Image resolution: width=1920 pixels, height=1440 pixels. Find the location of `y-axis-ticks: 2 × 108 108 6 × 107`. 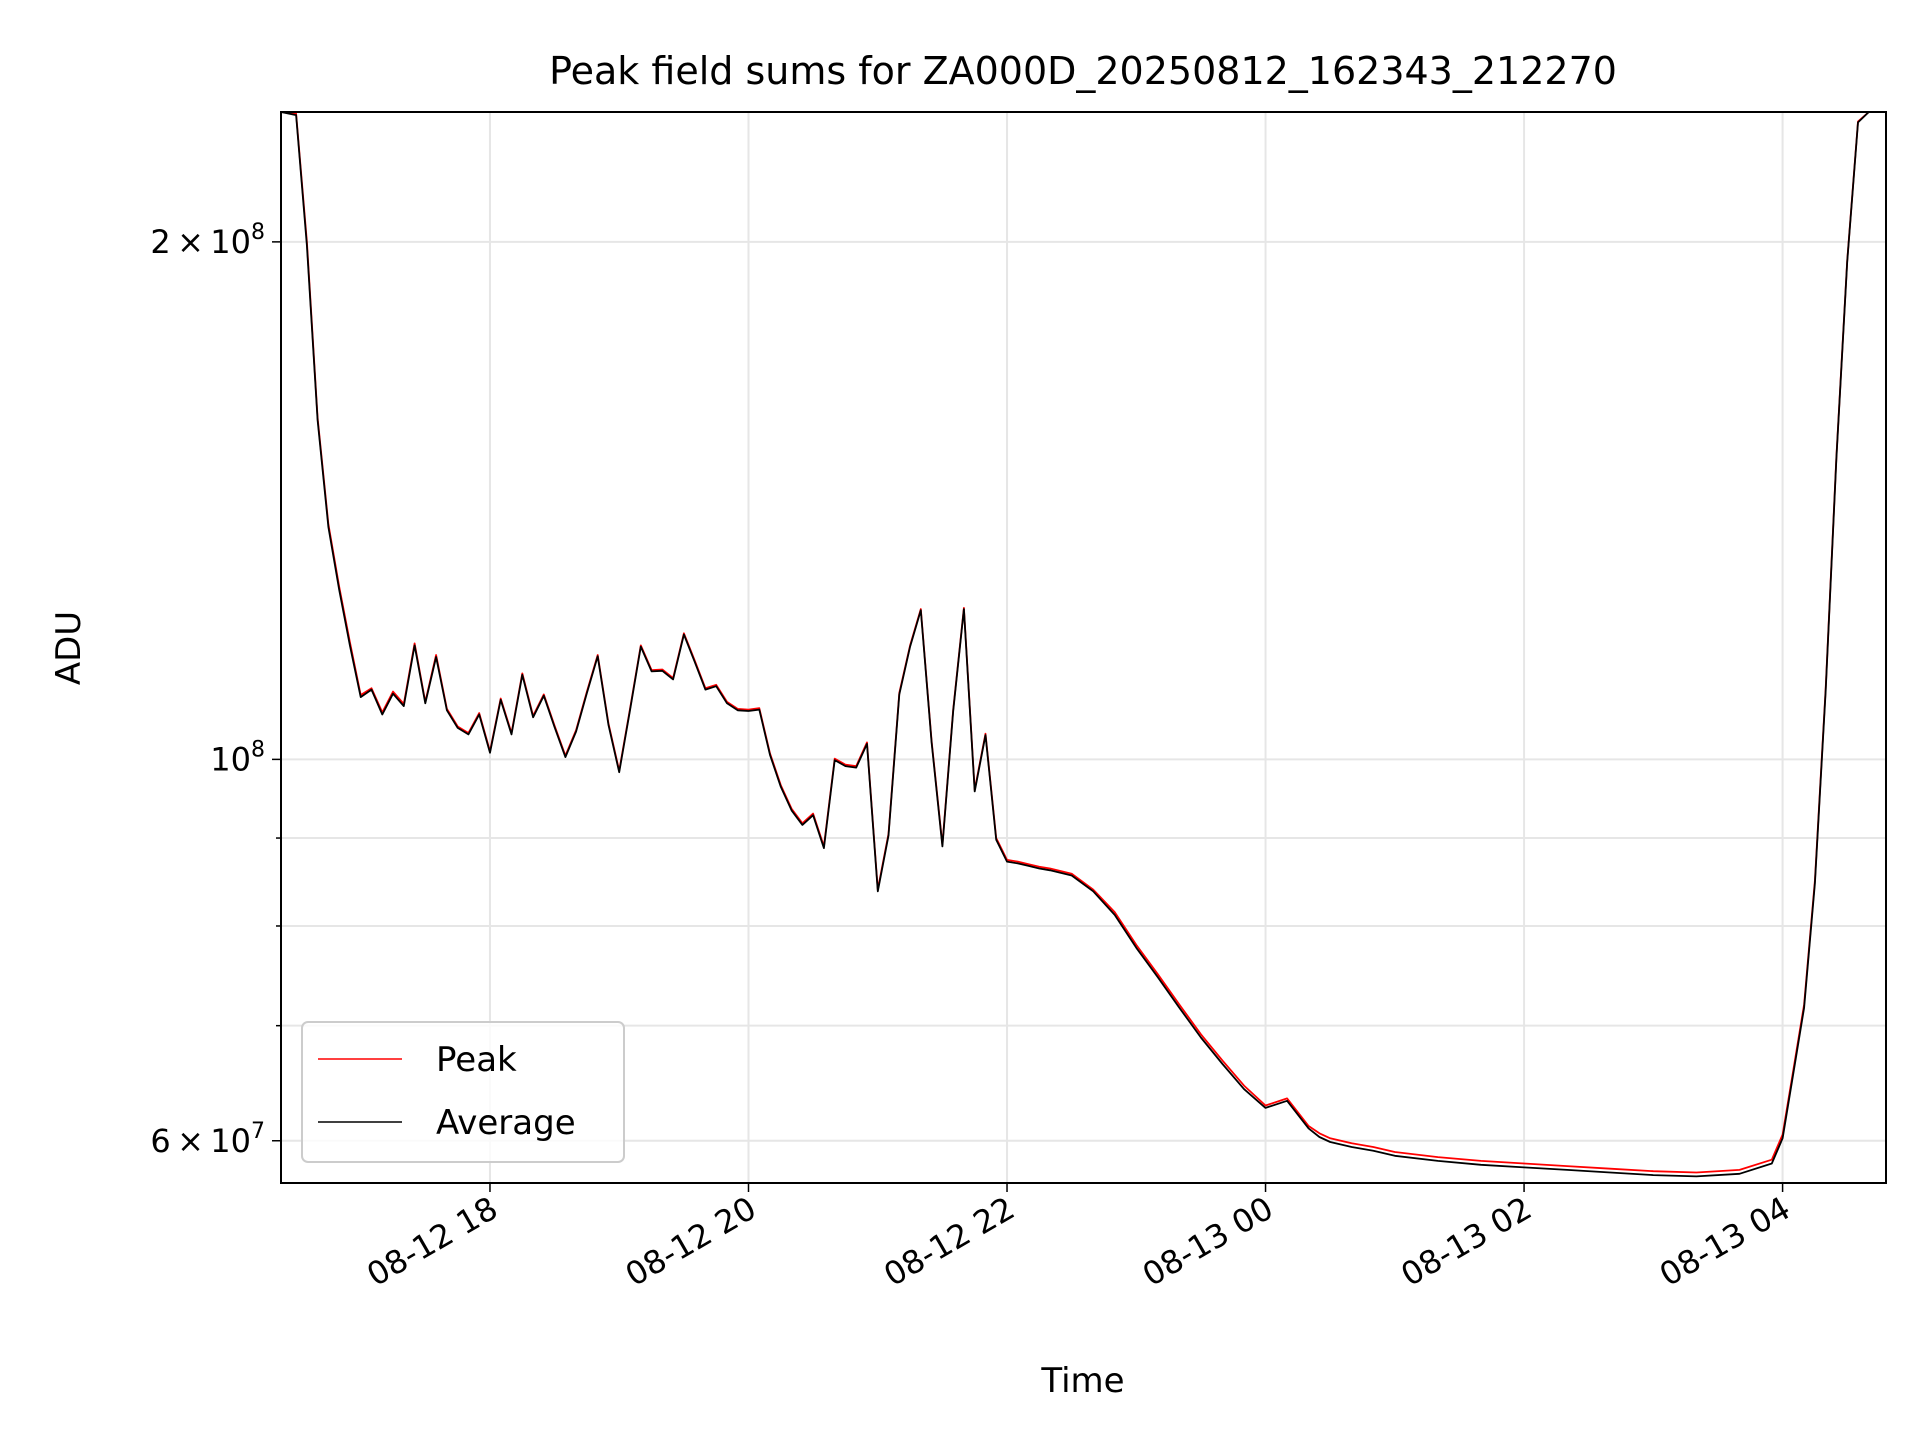

y-axis-ticks: 2 × 108 108 6 × 107 is located at coordinates (215, 690).